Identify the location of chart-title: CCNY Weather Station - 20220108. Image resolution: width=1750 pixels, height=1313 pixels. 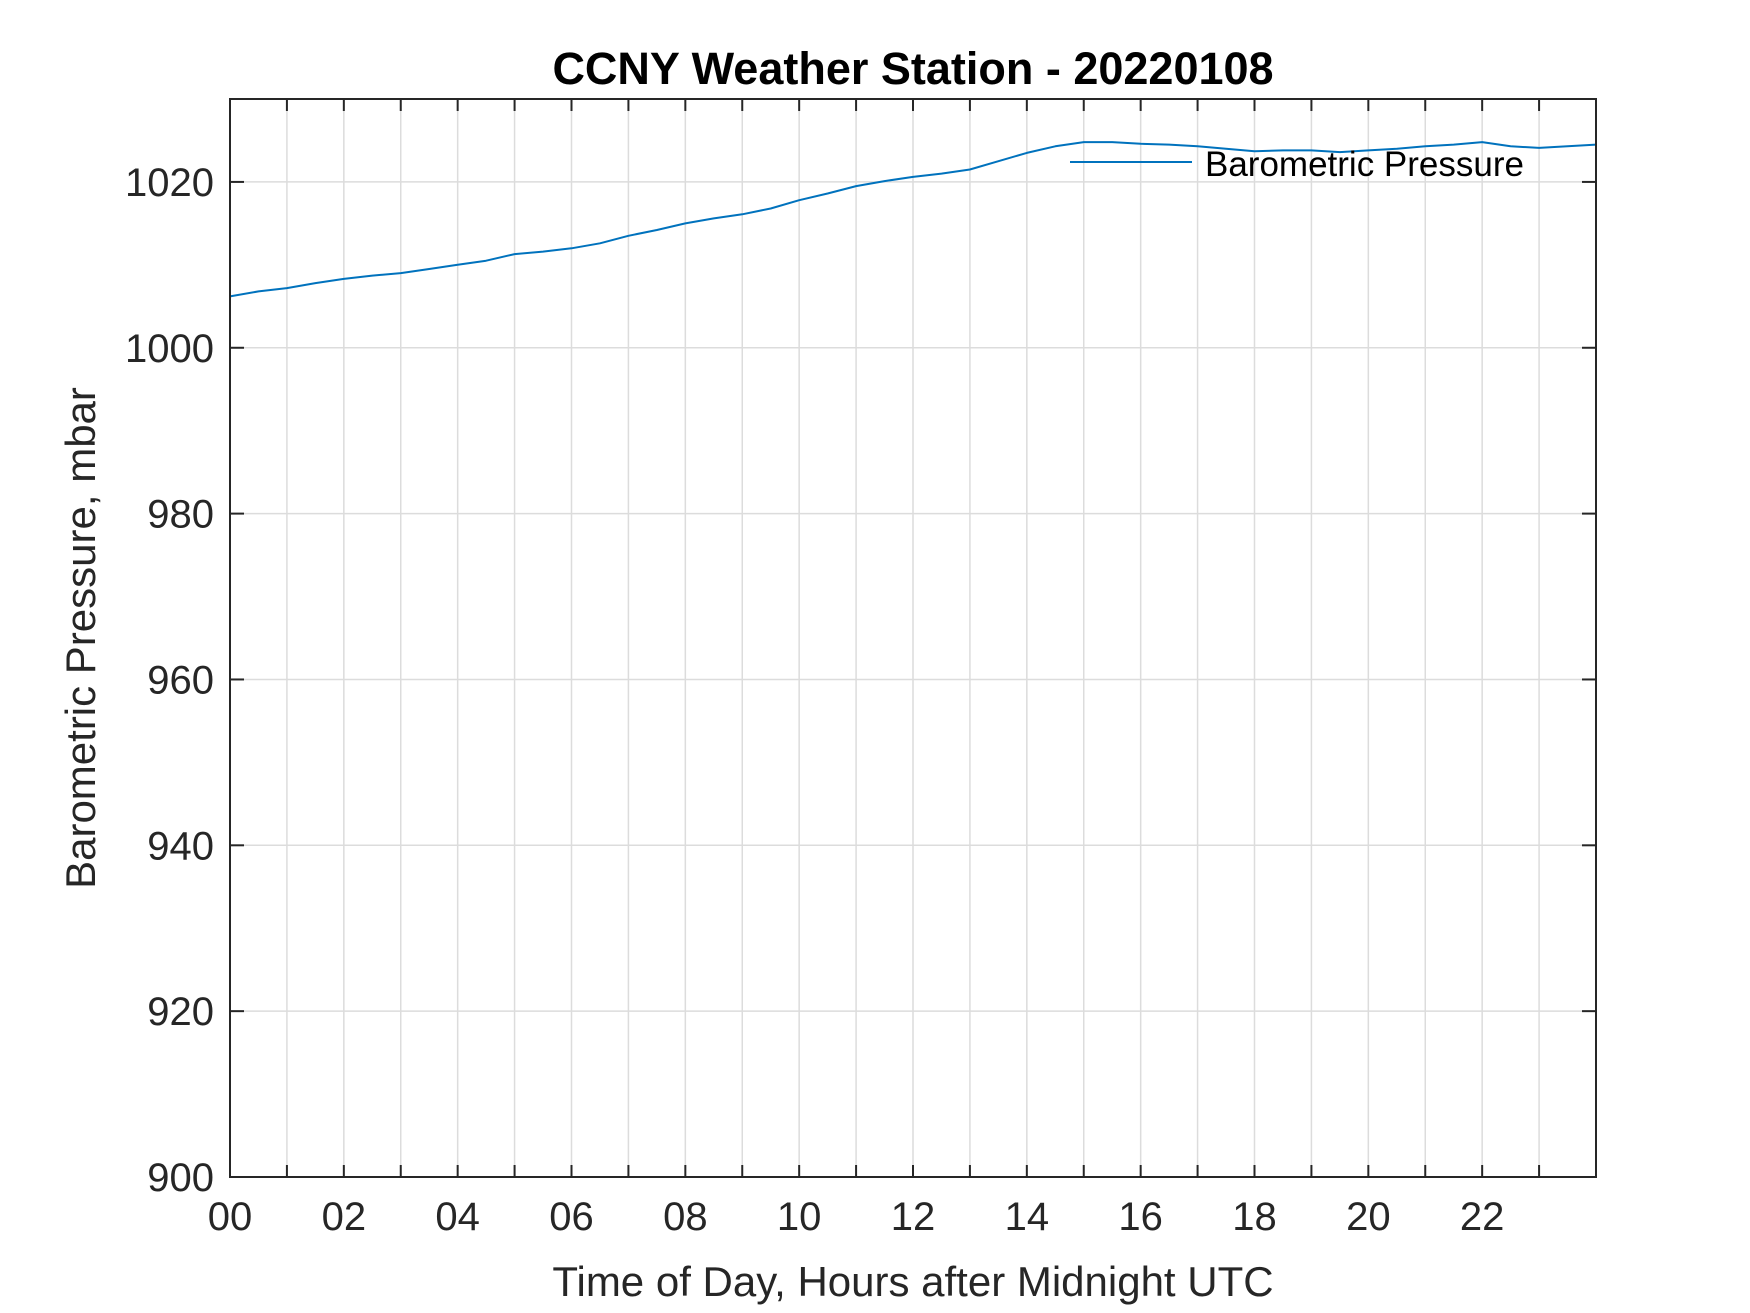
(912, 68).